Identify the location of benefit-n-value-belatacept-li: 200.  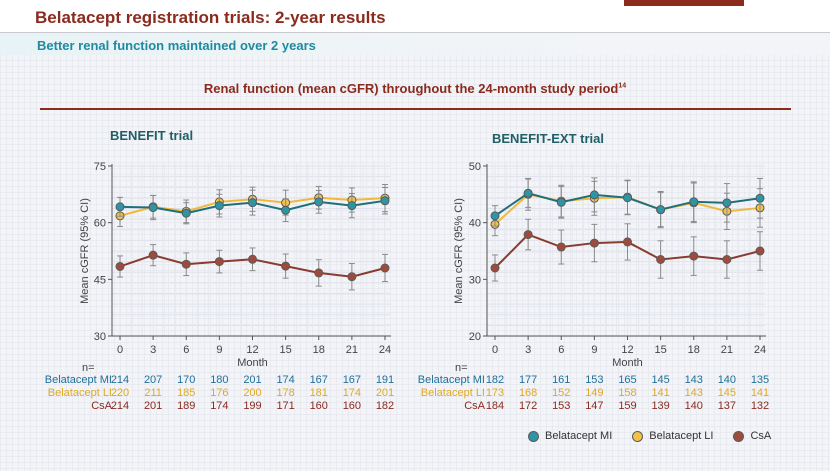
(252, 393).